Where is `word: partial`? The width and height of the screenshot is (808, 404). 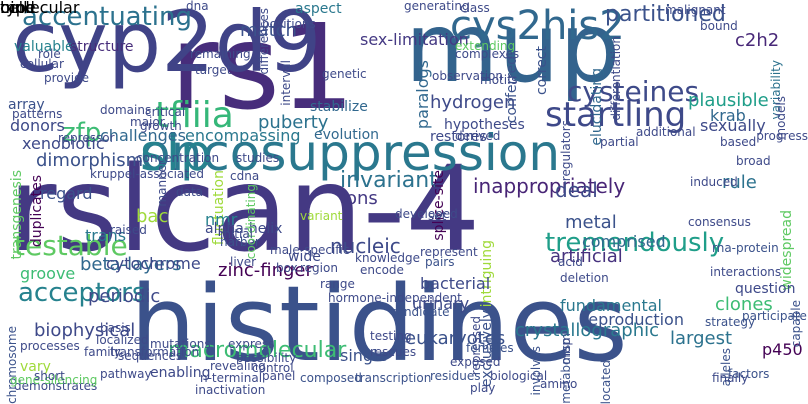 word: partial is located at coordinates (619, 142).